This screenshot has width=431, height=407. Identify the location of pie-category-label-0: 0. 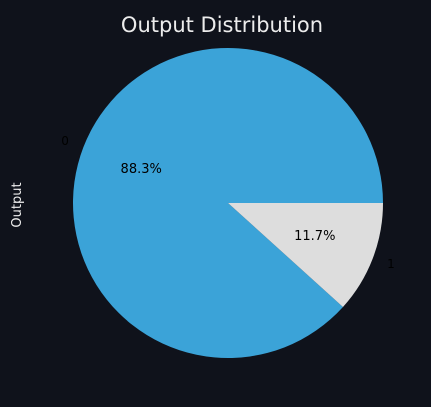
(65, 141).